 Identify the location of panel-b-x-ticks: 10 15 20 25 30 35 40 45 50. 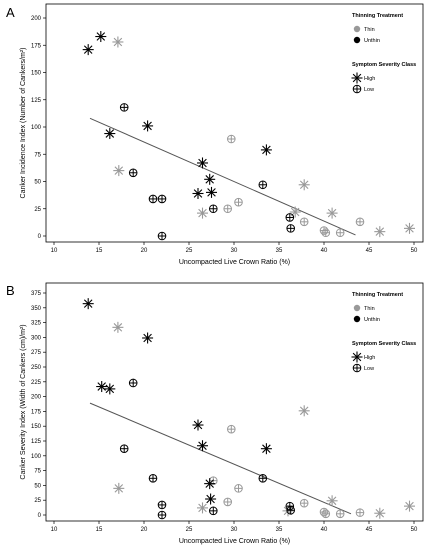
(234, 527).